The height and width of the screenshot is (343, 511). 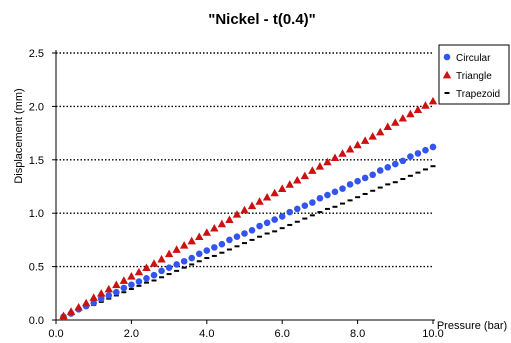 I want to click on x-tick-label-2: 4.0, so click(x=206, y=334).